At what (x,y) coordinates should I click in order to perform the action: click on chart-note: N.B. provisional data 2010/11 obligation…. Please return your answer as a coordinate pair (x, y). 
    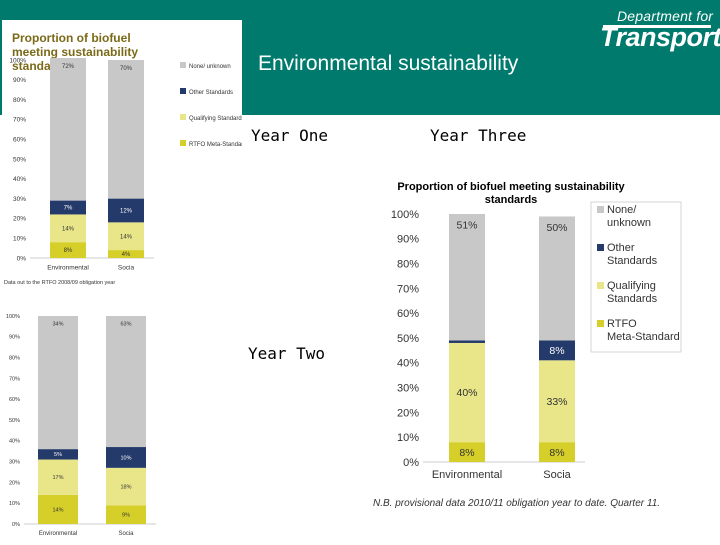
    Looking at the image, I should click on (516, 503).